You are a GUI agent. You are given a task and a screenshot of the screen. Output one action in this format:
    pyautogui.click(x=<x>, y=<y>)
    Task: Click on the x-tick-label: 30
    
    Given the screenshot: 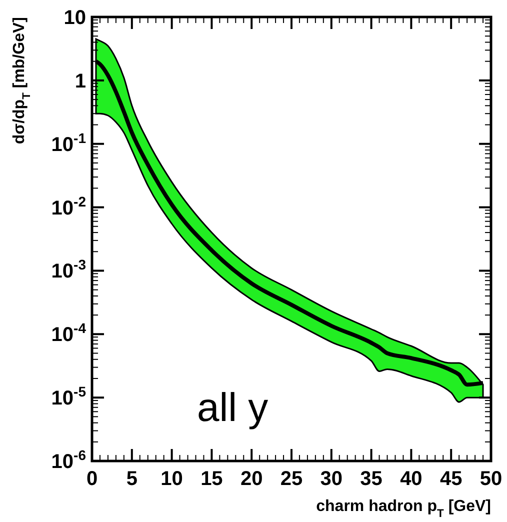 What is the action you would take?
    pyautogui.click(x=331, y=479)
    